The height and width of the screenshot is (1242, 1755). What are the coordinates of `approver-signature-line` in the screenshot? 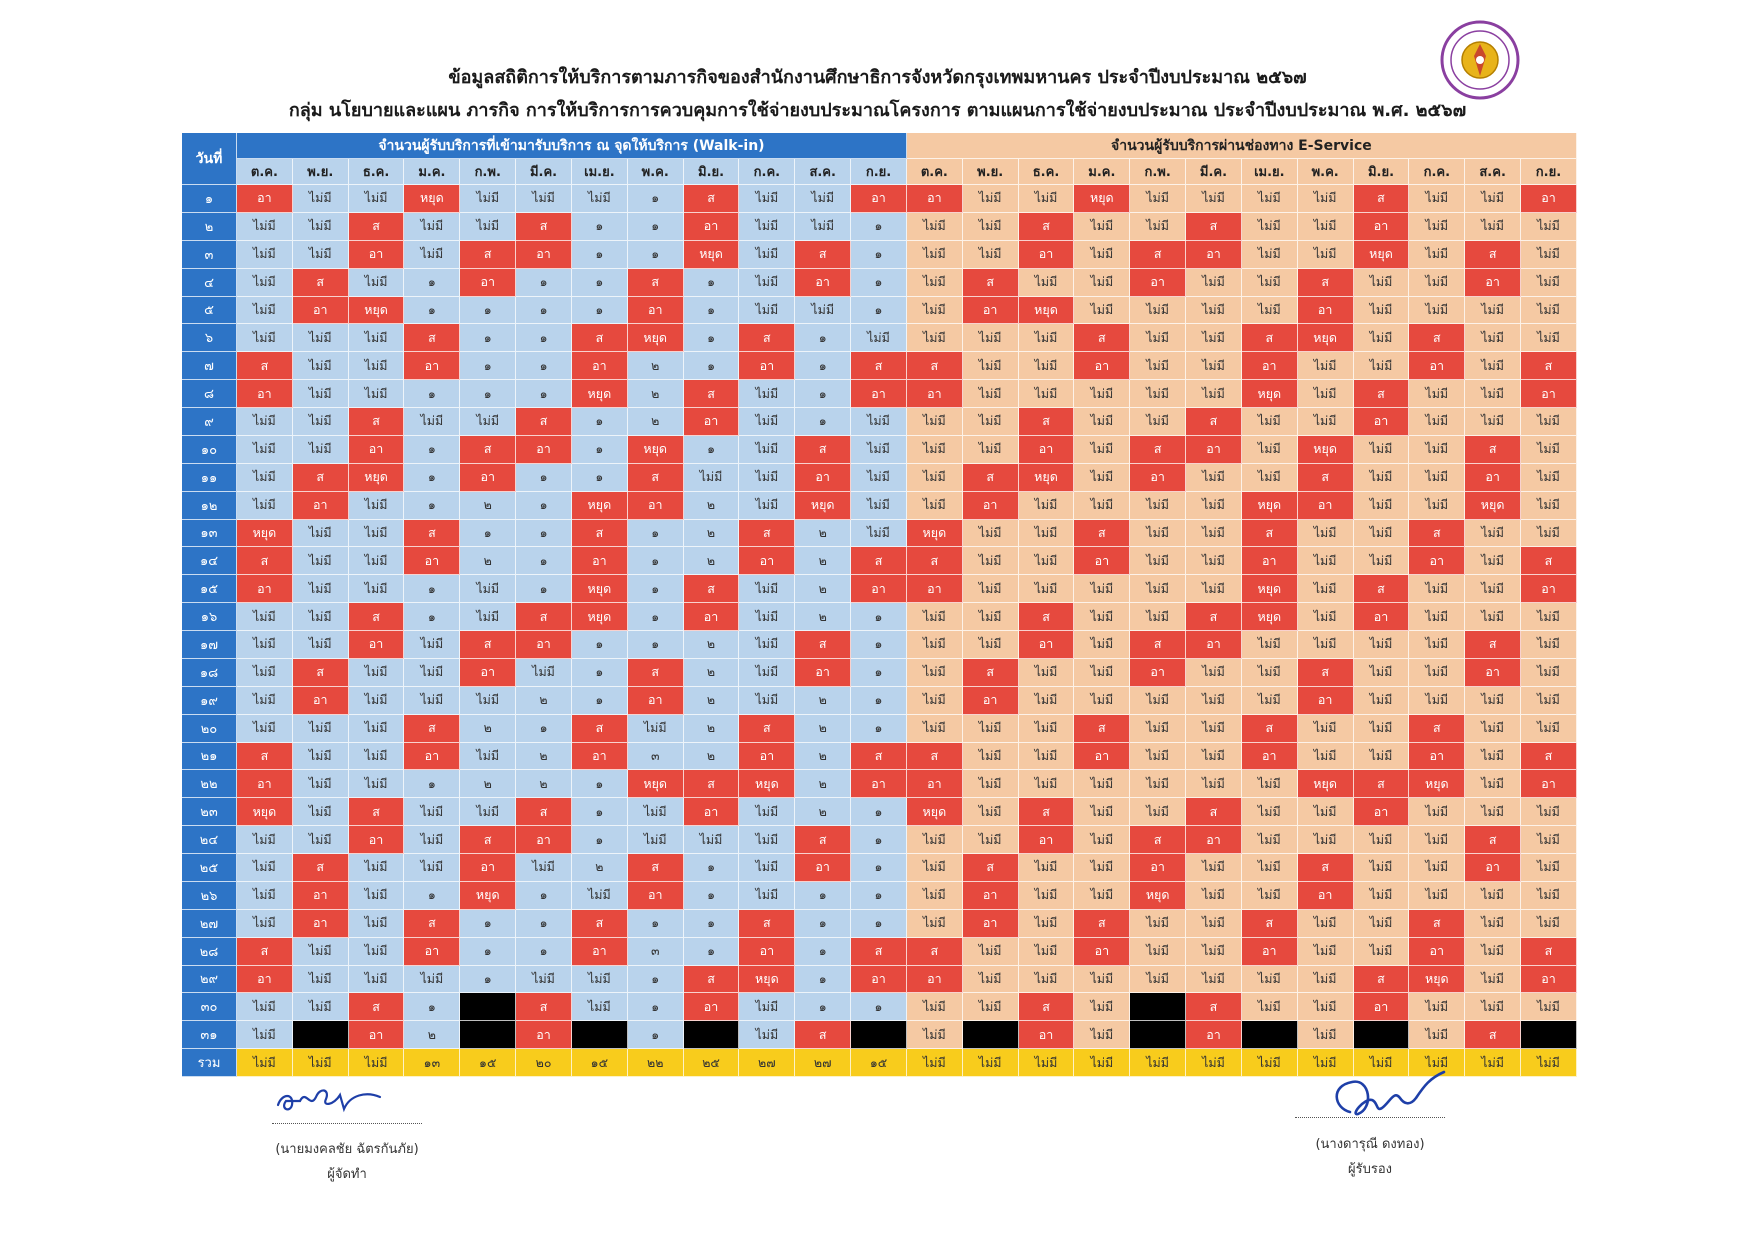 It's located at (1370, 1117).